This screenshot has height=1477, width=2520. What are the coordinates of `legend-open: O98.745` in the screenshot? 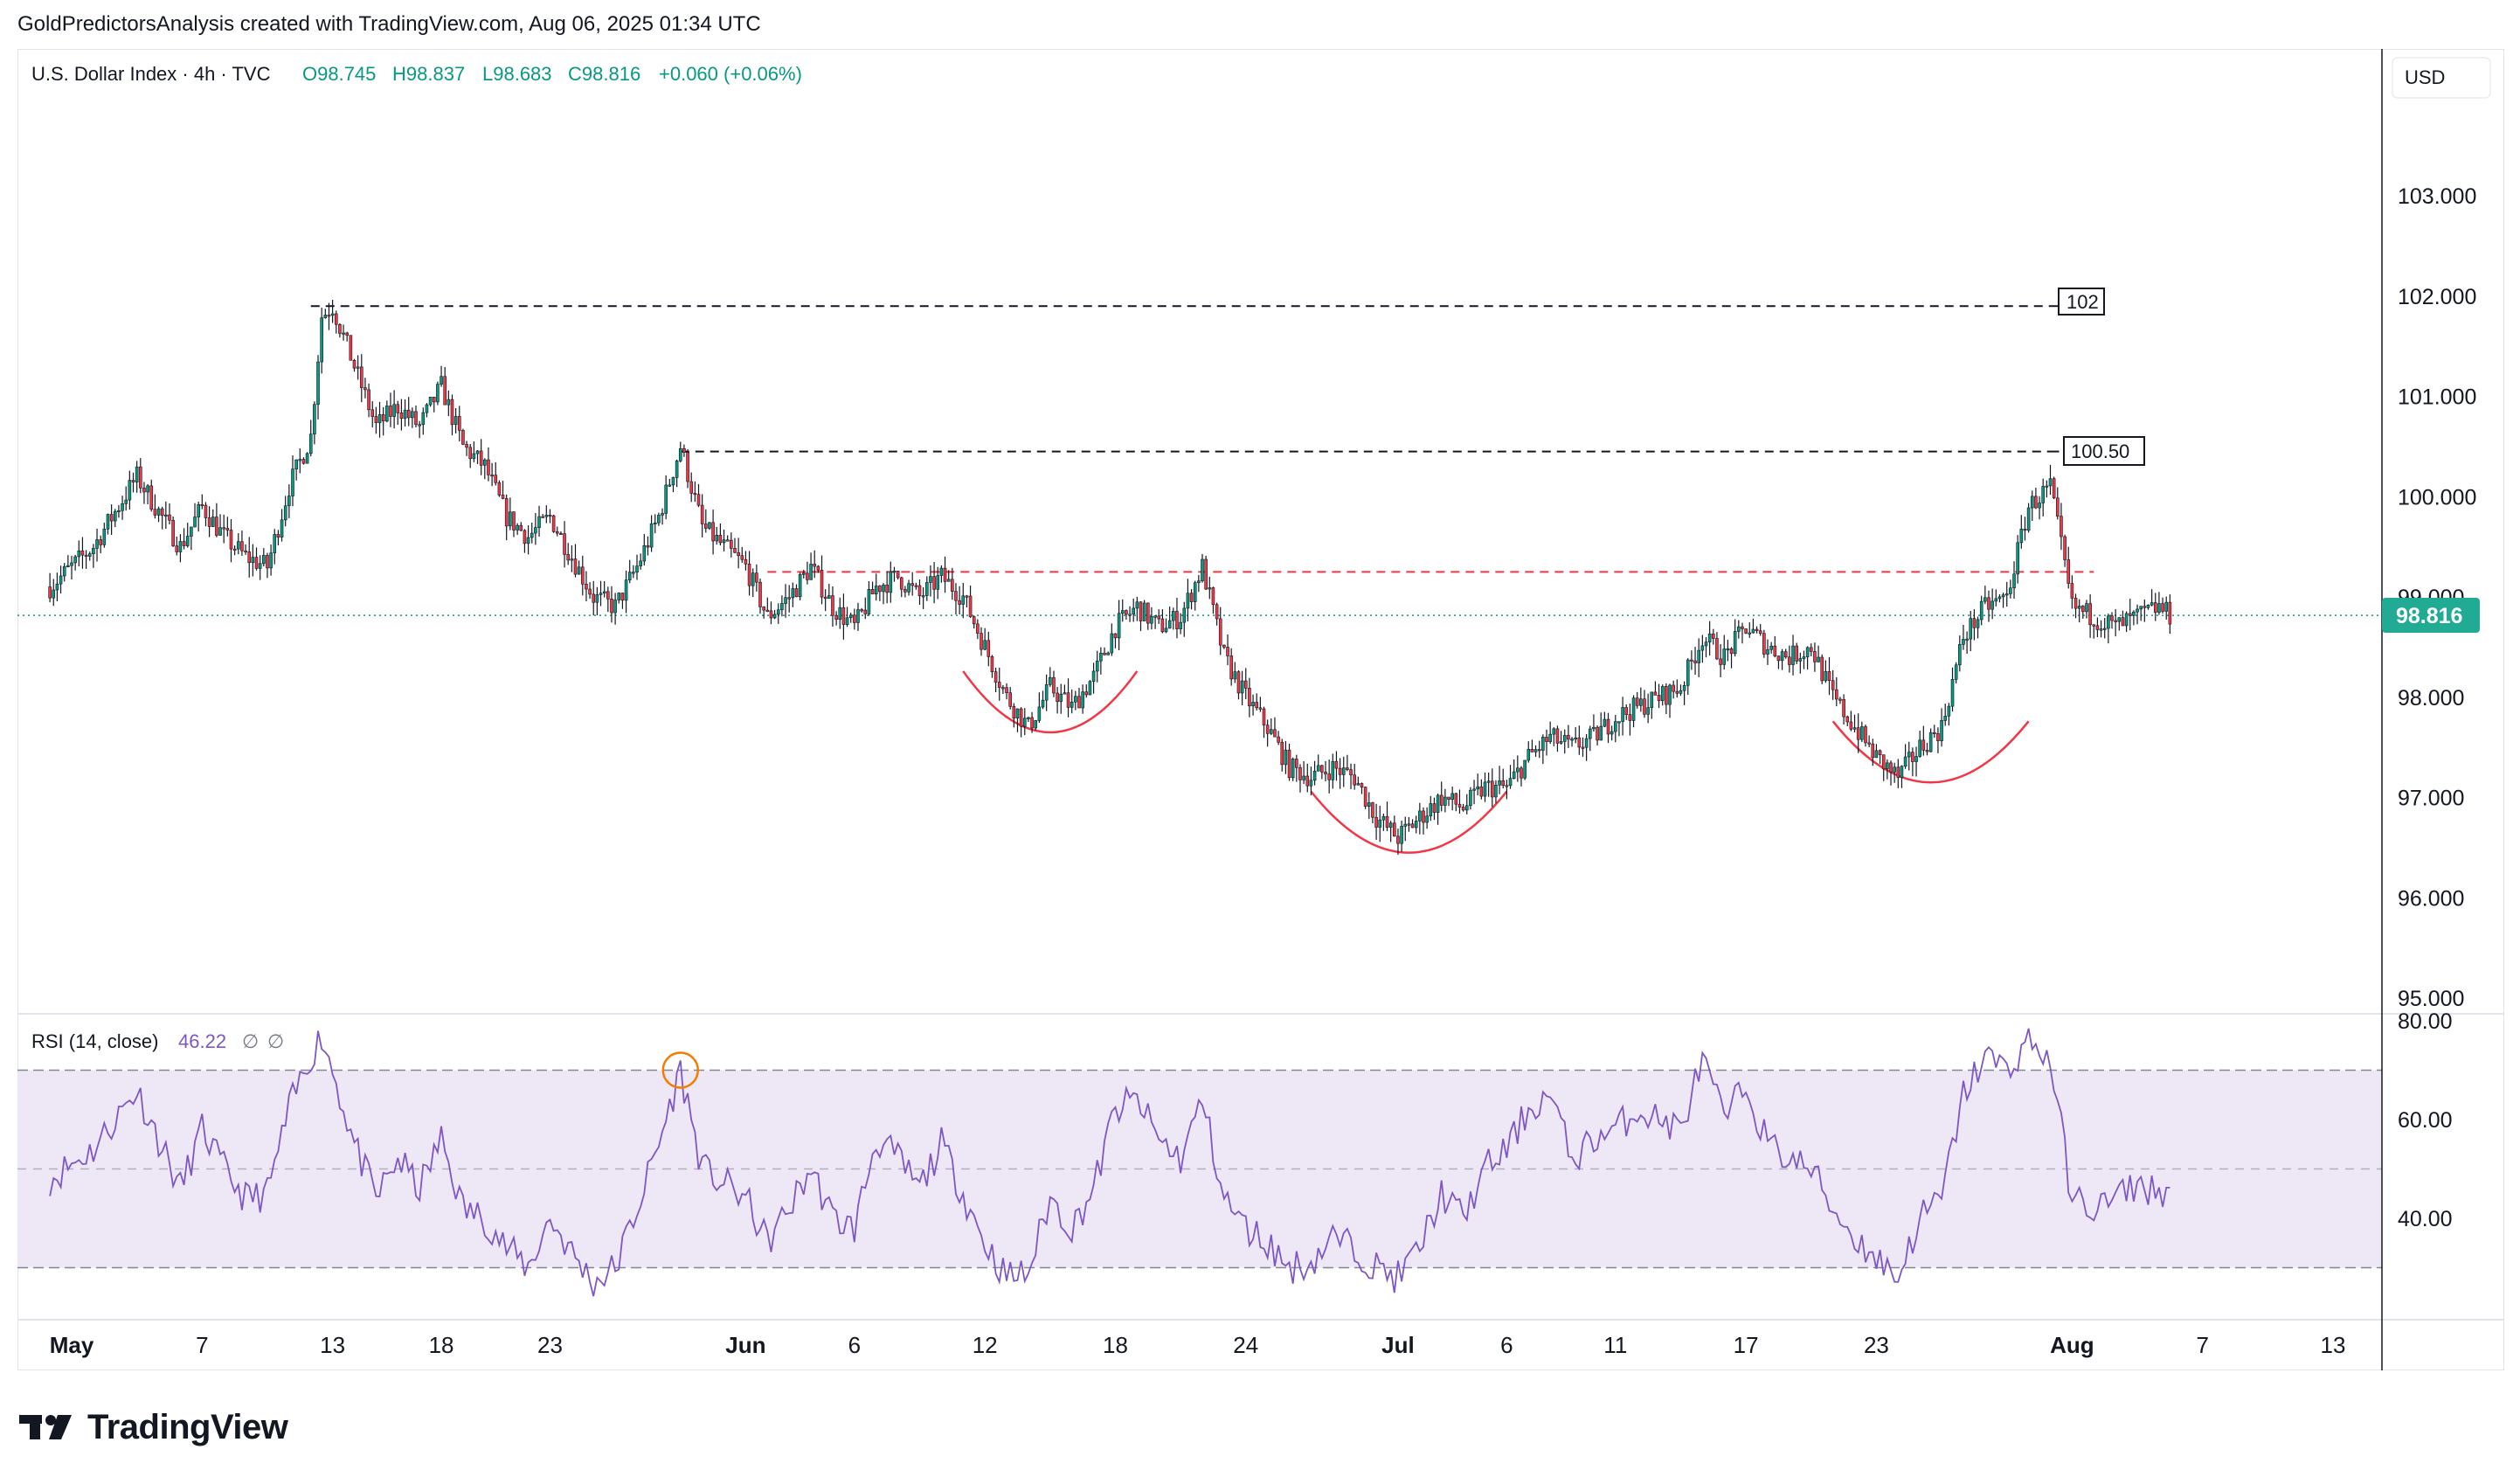 It's located at (339, 74).